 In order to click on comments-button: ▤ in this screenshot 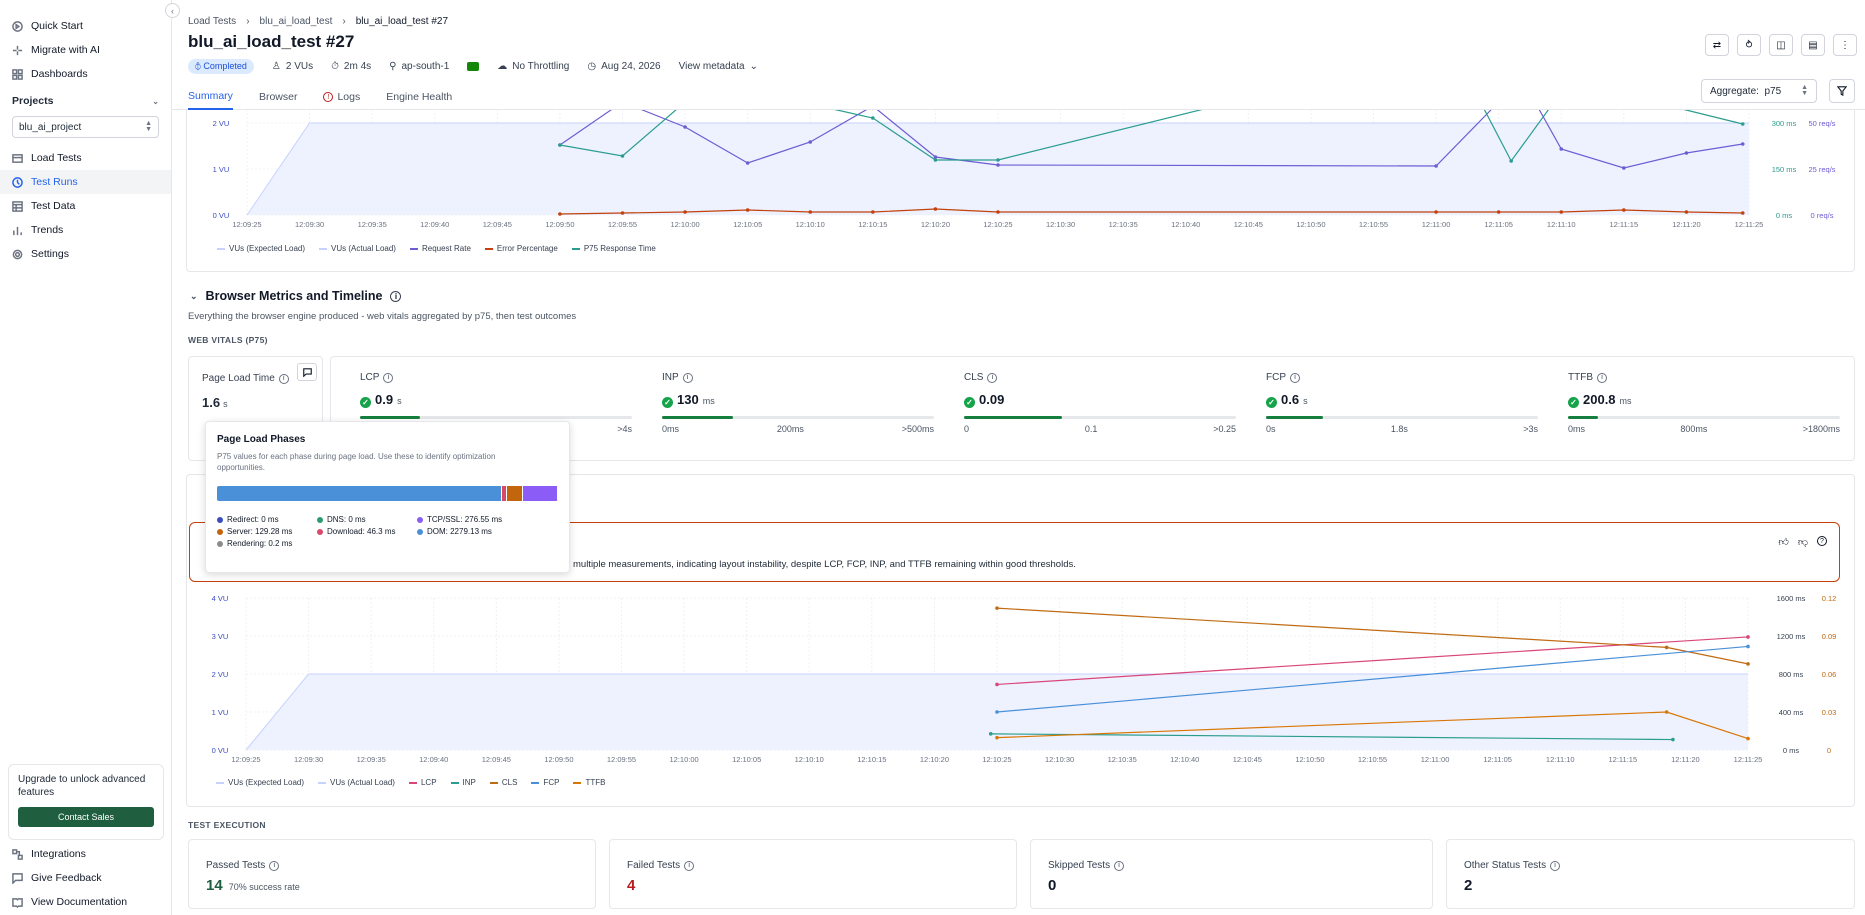, I will do `click(1813, 45)`.